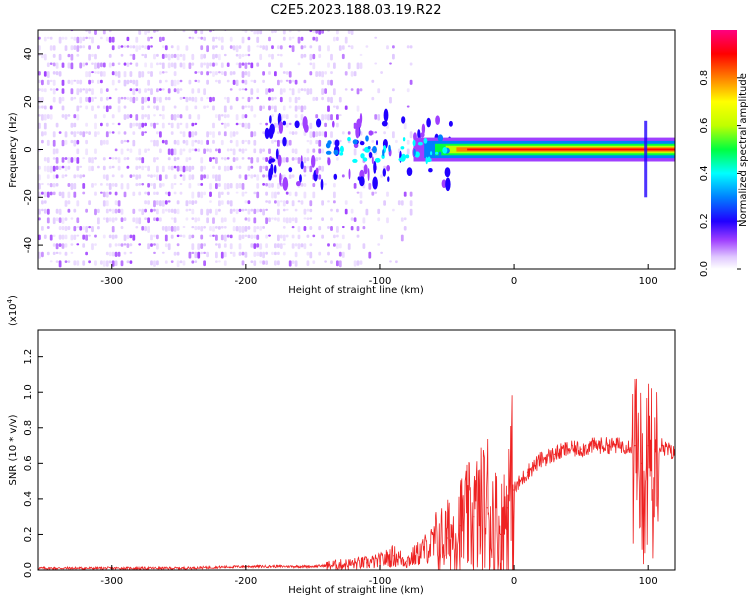 This screenshot has height=600, width=750. What do you see at coordinates (646, 159) in the screenshot?
I see `heat-spike` at bounding box center [646, 159].